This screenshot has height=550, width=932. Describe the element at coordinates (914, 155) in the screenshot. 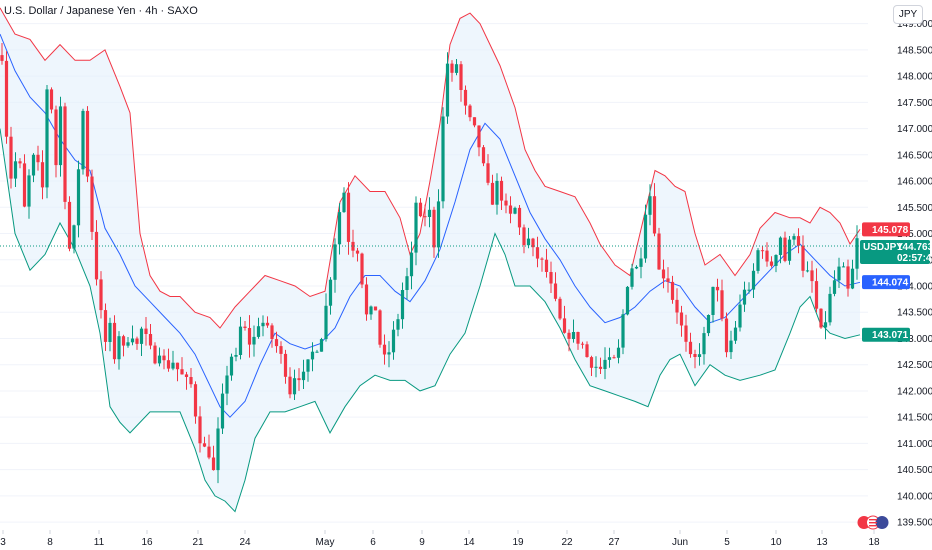

I see `y-tick-label: 146.500` at that location.